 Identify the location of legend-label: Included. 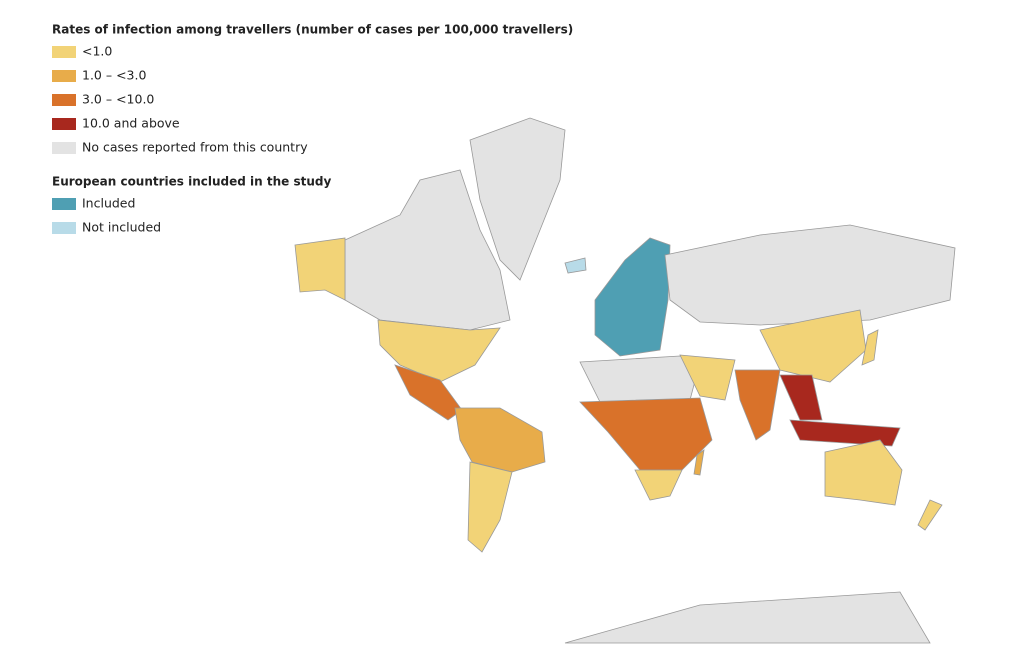
(108, 203).